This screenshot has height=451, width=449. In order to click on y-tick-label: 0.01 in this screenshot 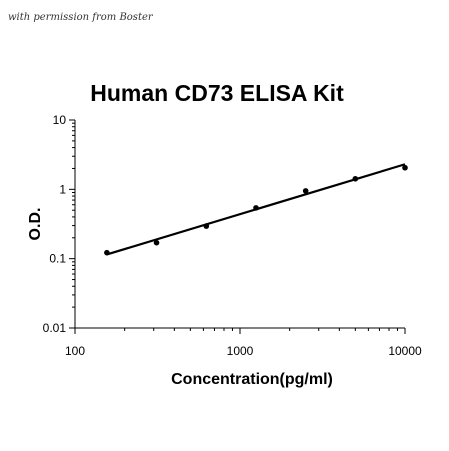, I will do `click(55, 328)`.